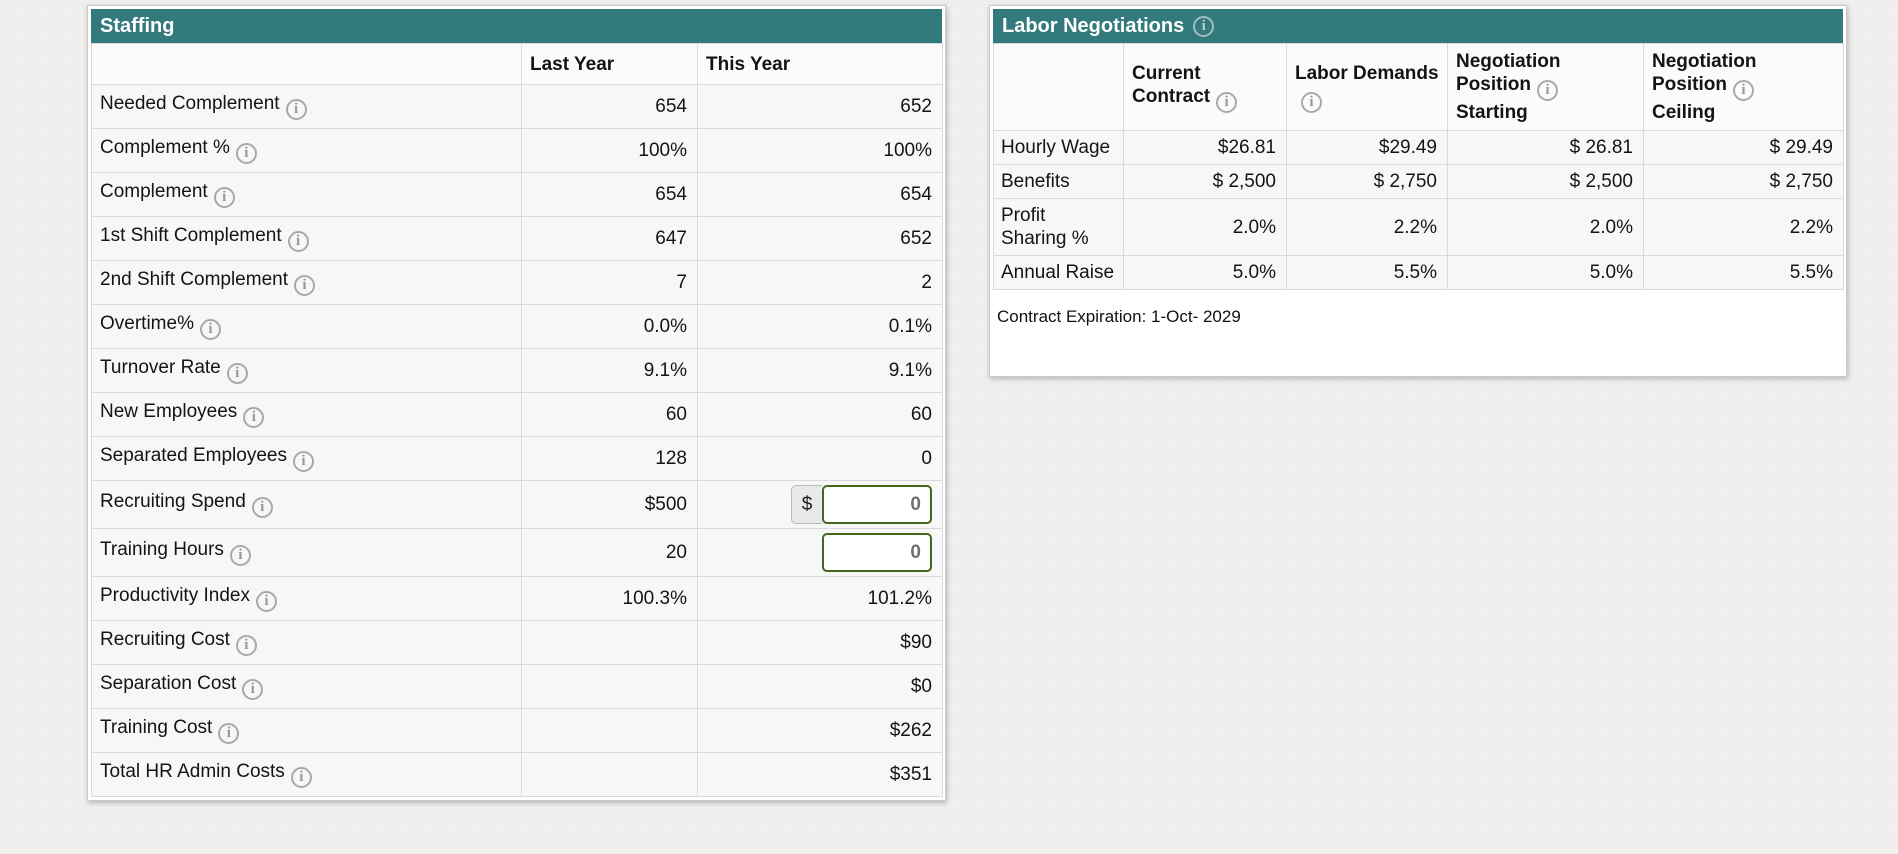 This screenshot has width=1898, height=854. I want to click on staffing-row-label-cell: Total HR Admin Costs i, so click(306, 774).